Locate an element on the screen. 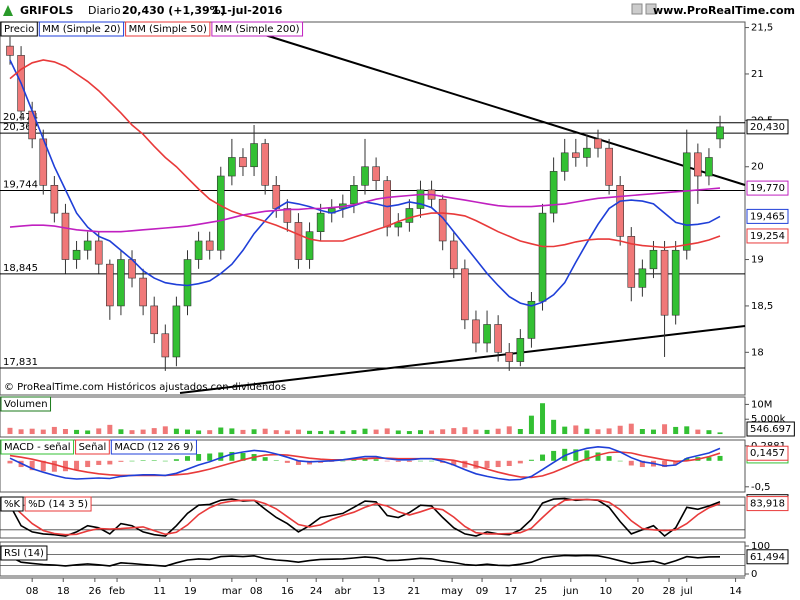 The height and width of the screenshot is (600, 800). x-tick-label: mar is located at coordinates (232, 591).